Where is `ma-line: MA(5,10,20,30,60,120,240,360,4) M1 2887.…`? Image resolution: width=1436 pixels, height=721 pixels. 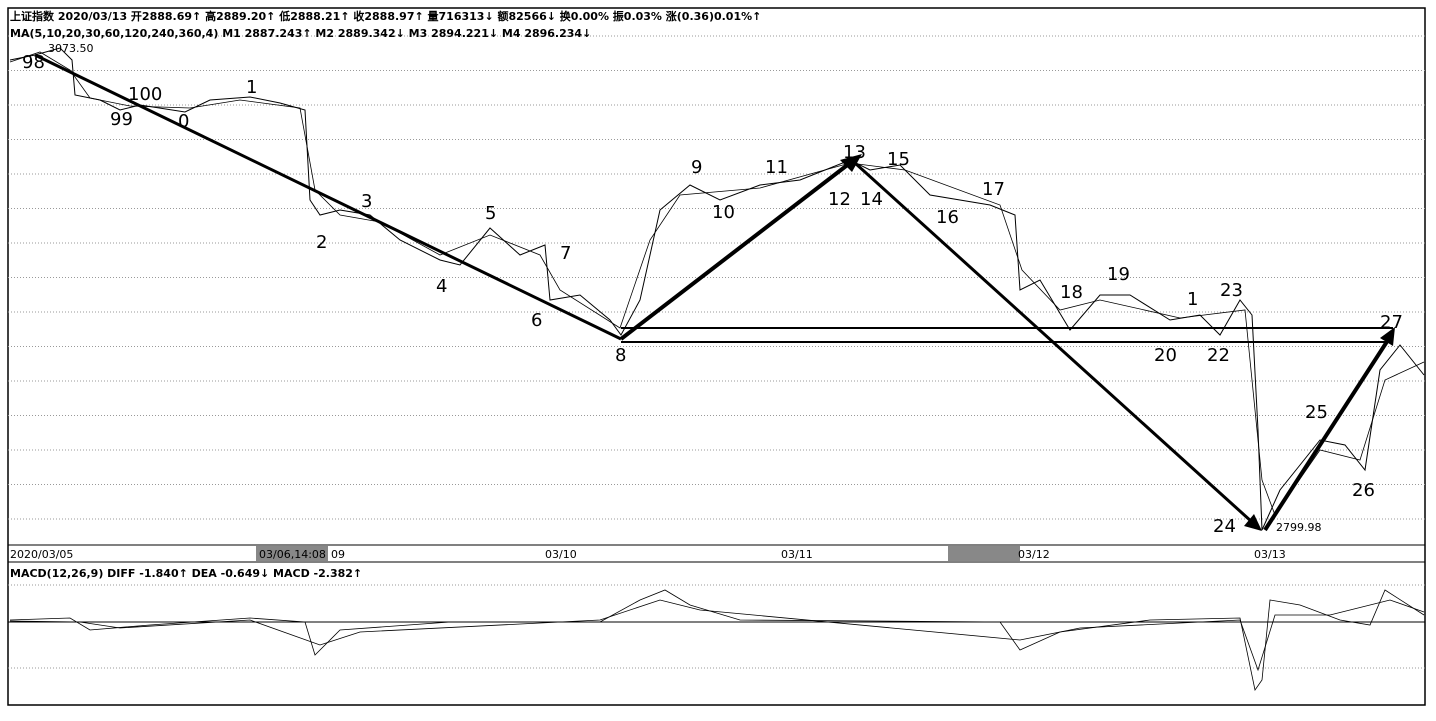
ma-line: MA(5,10,20,30,60,120,240,360,4) M1 2887.… is located at coordinates (300, 33).